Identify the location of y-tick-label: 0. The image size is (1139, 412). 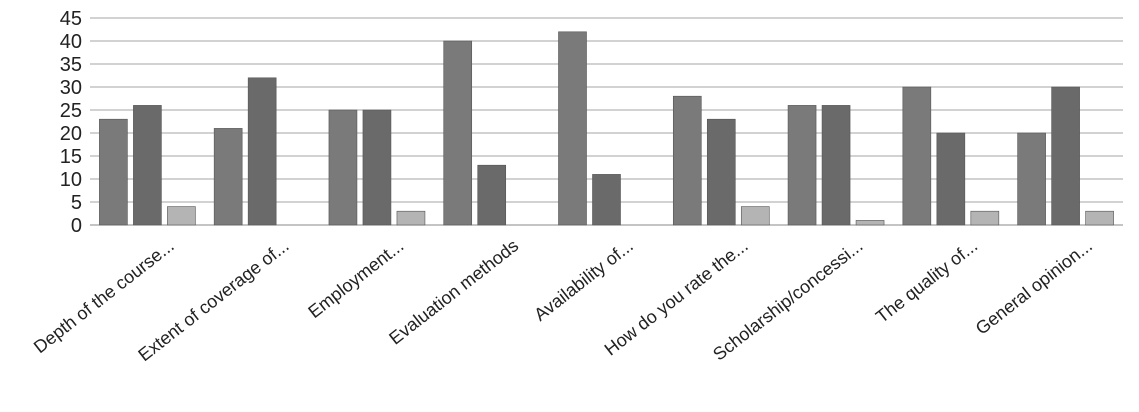
(76, 226).